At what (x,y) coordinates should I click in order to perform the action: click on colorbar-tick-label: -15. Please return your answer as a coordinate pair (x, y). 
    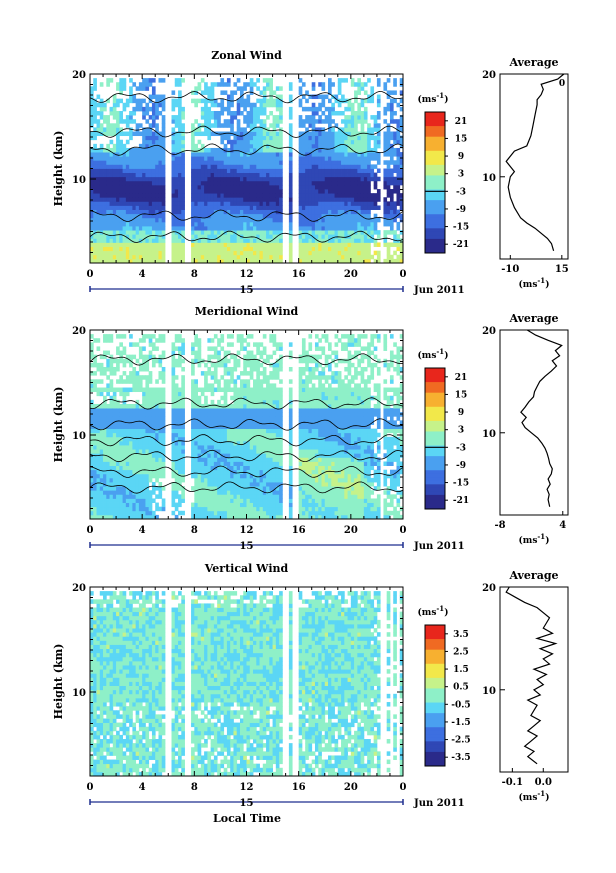
    Looking at the image, I should click on (461, 484).